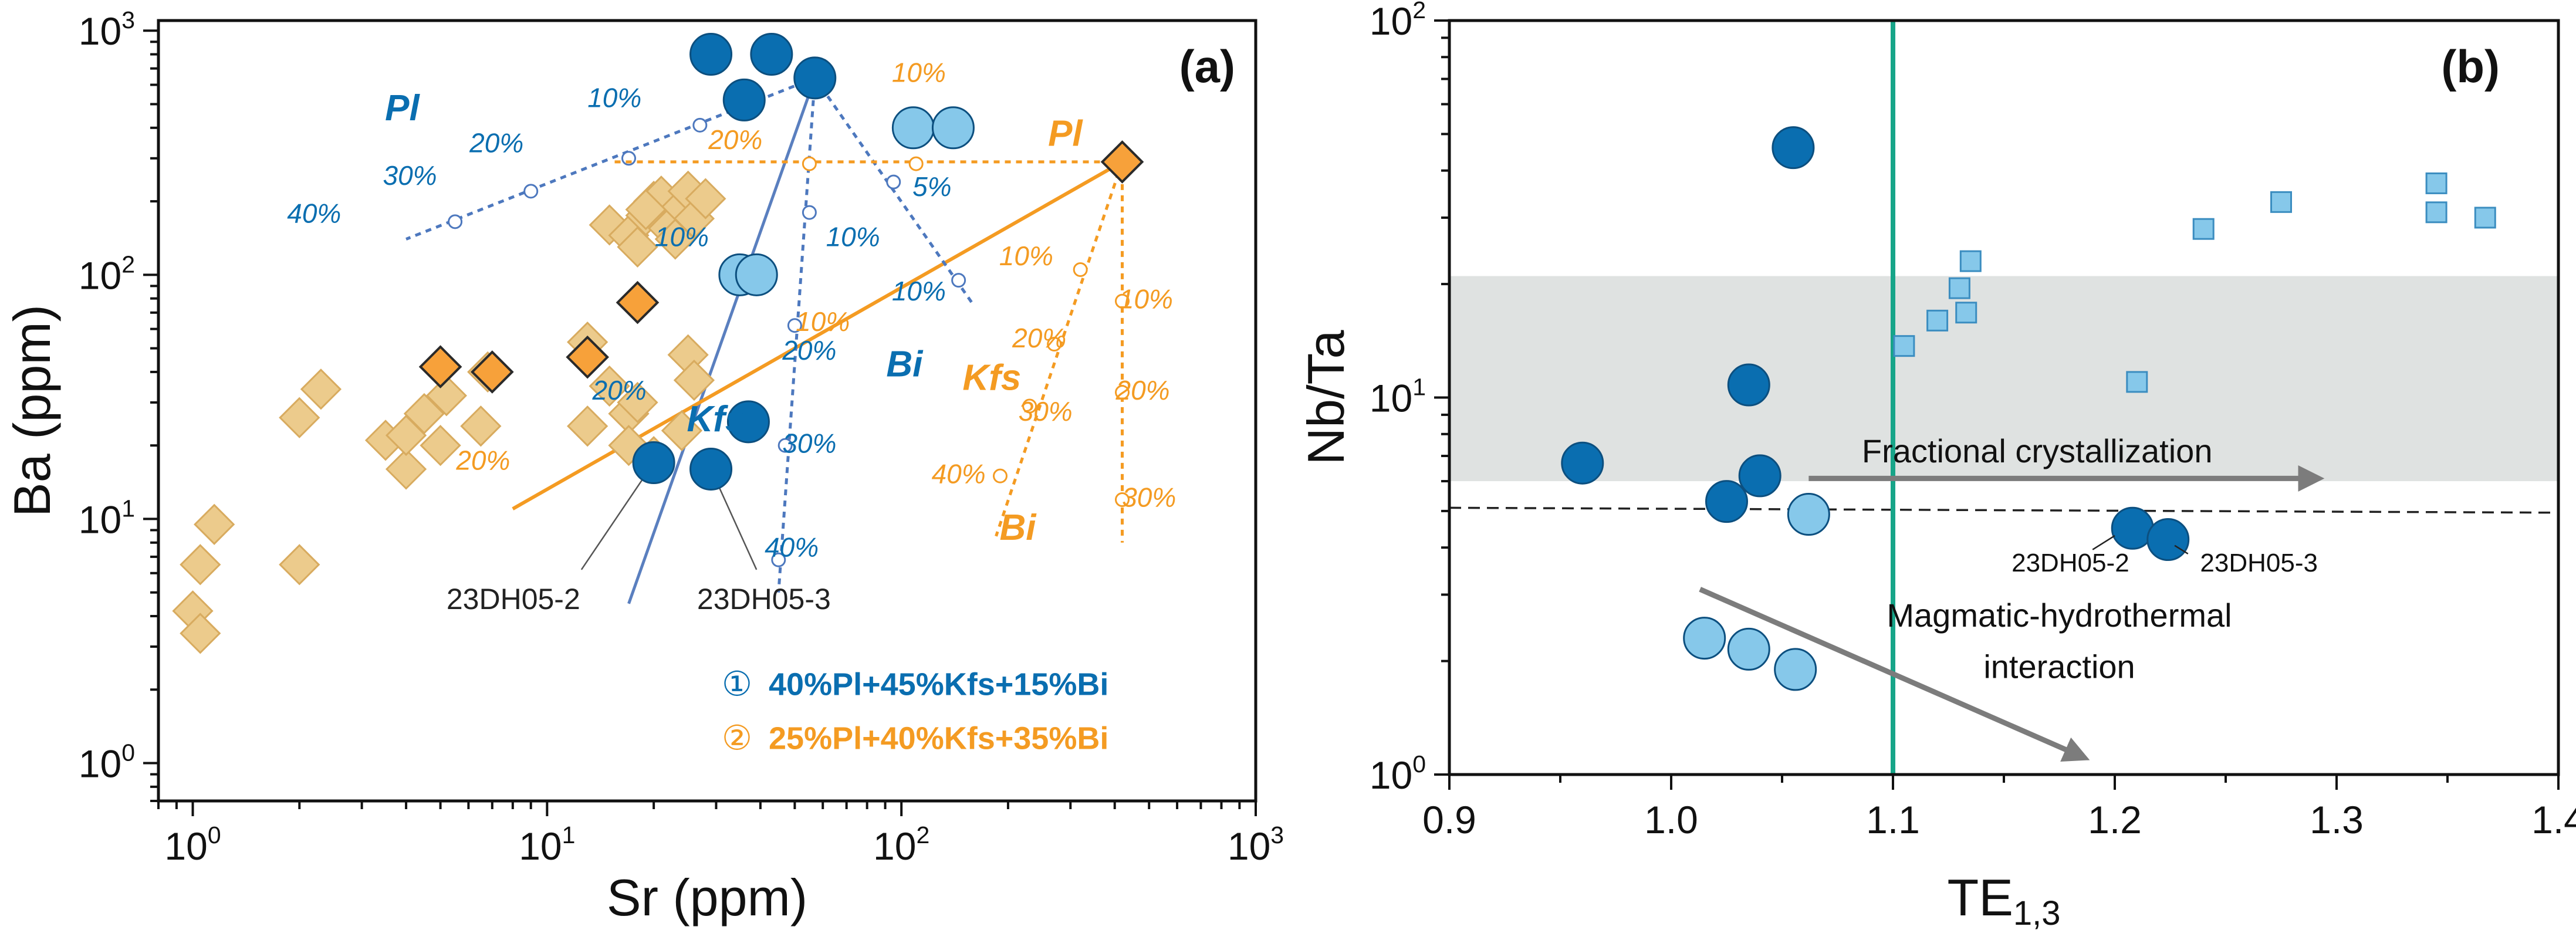  I want to click on x-tick-label-exponent: 2, so click(922, 834).